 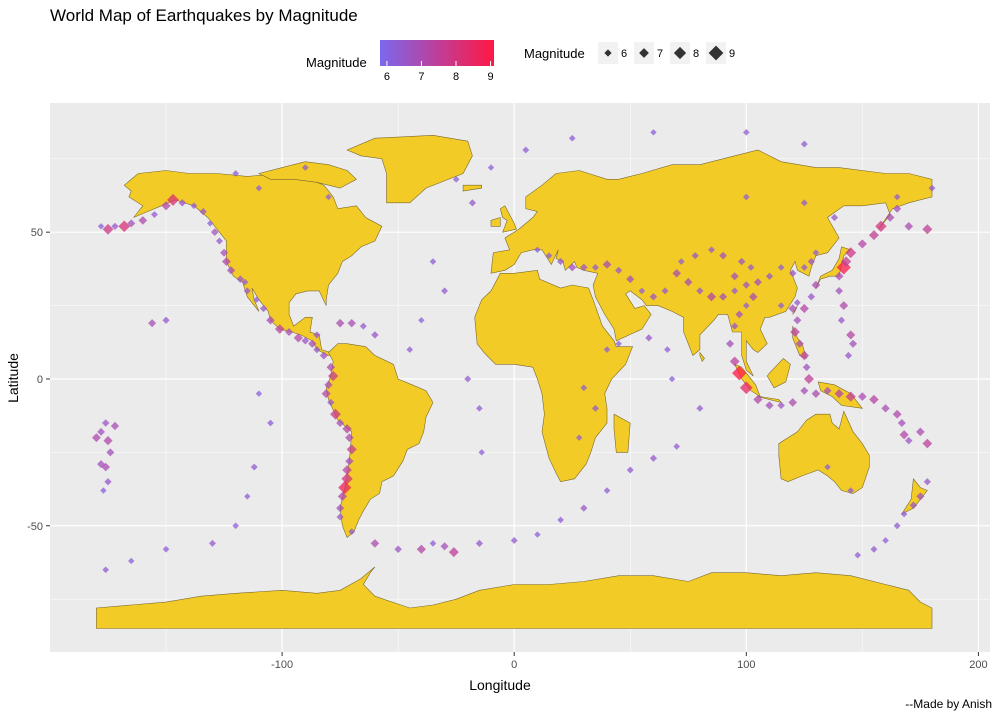 I want to click on x-tick-label: 200, so click(x=978, y=665).